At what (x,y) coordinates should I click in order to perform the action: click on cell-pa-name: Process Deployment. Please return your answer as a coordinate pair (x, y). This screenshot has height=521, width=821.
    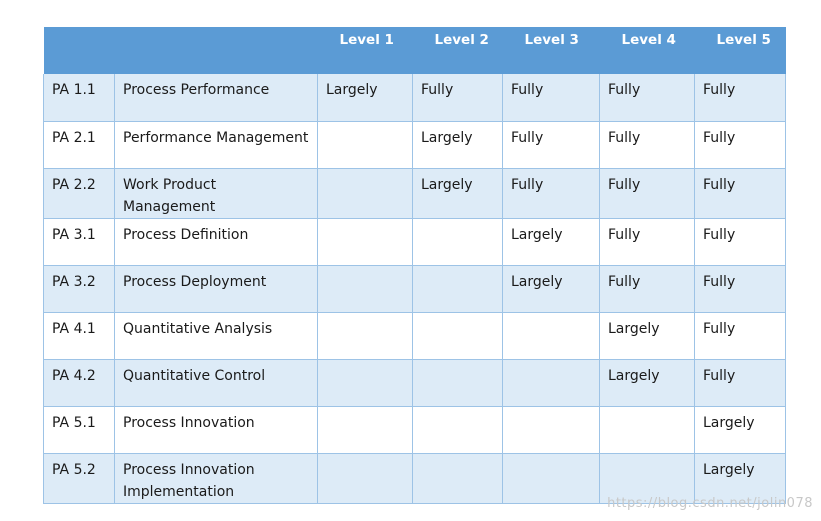
    Looking at the image, I should click on (216, 289).